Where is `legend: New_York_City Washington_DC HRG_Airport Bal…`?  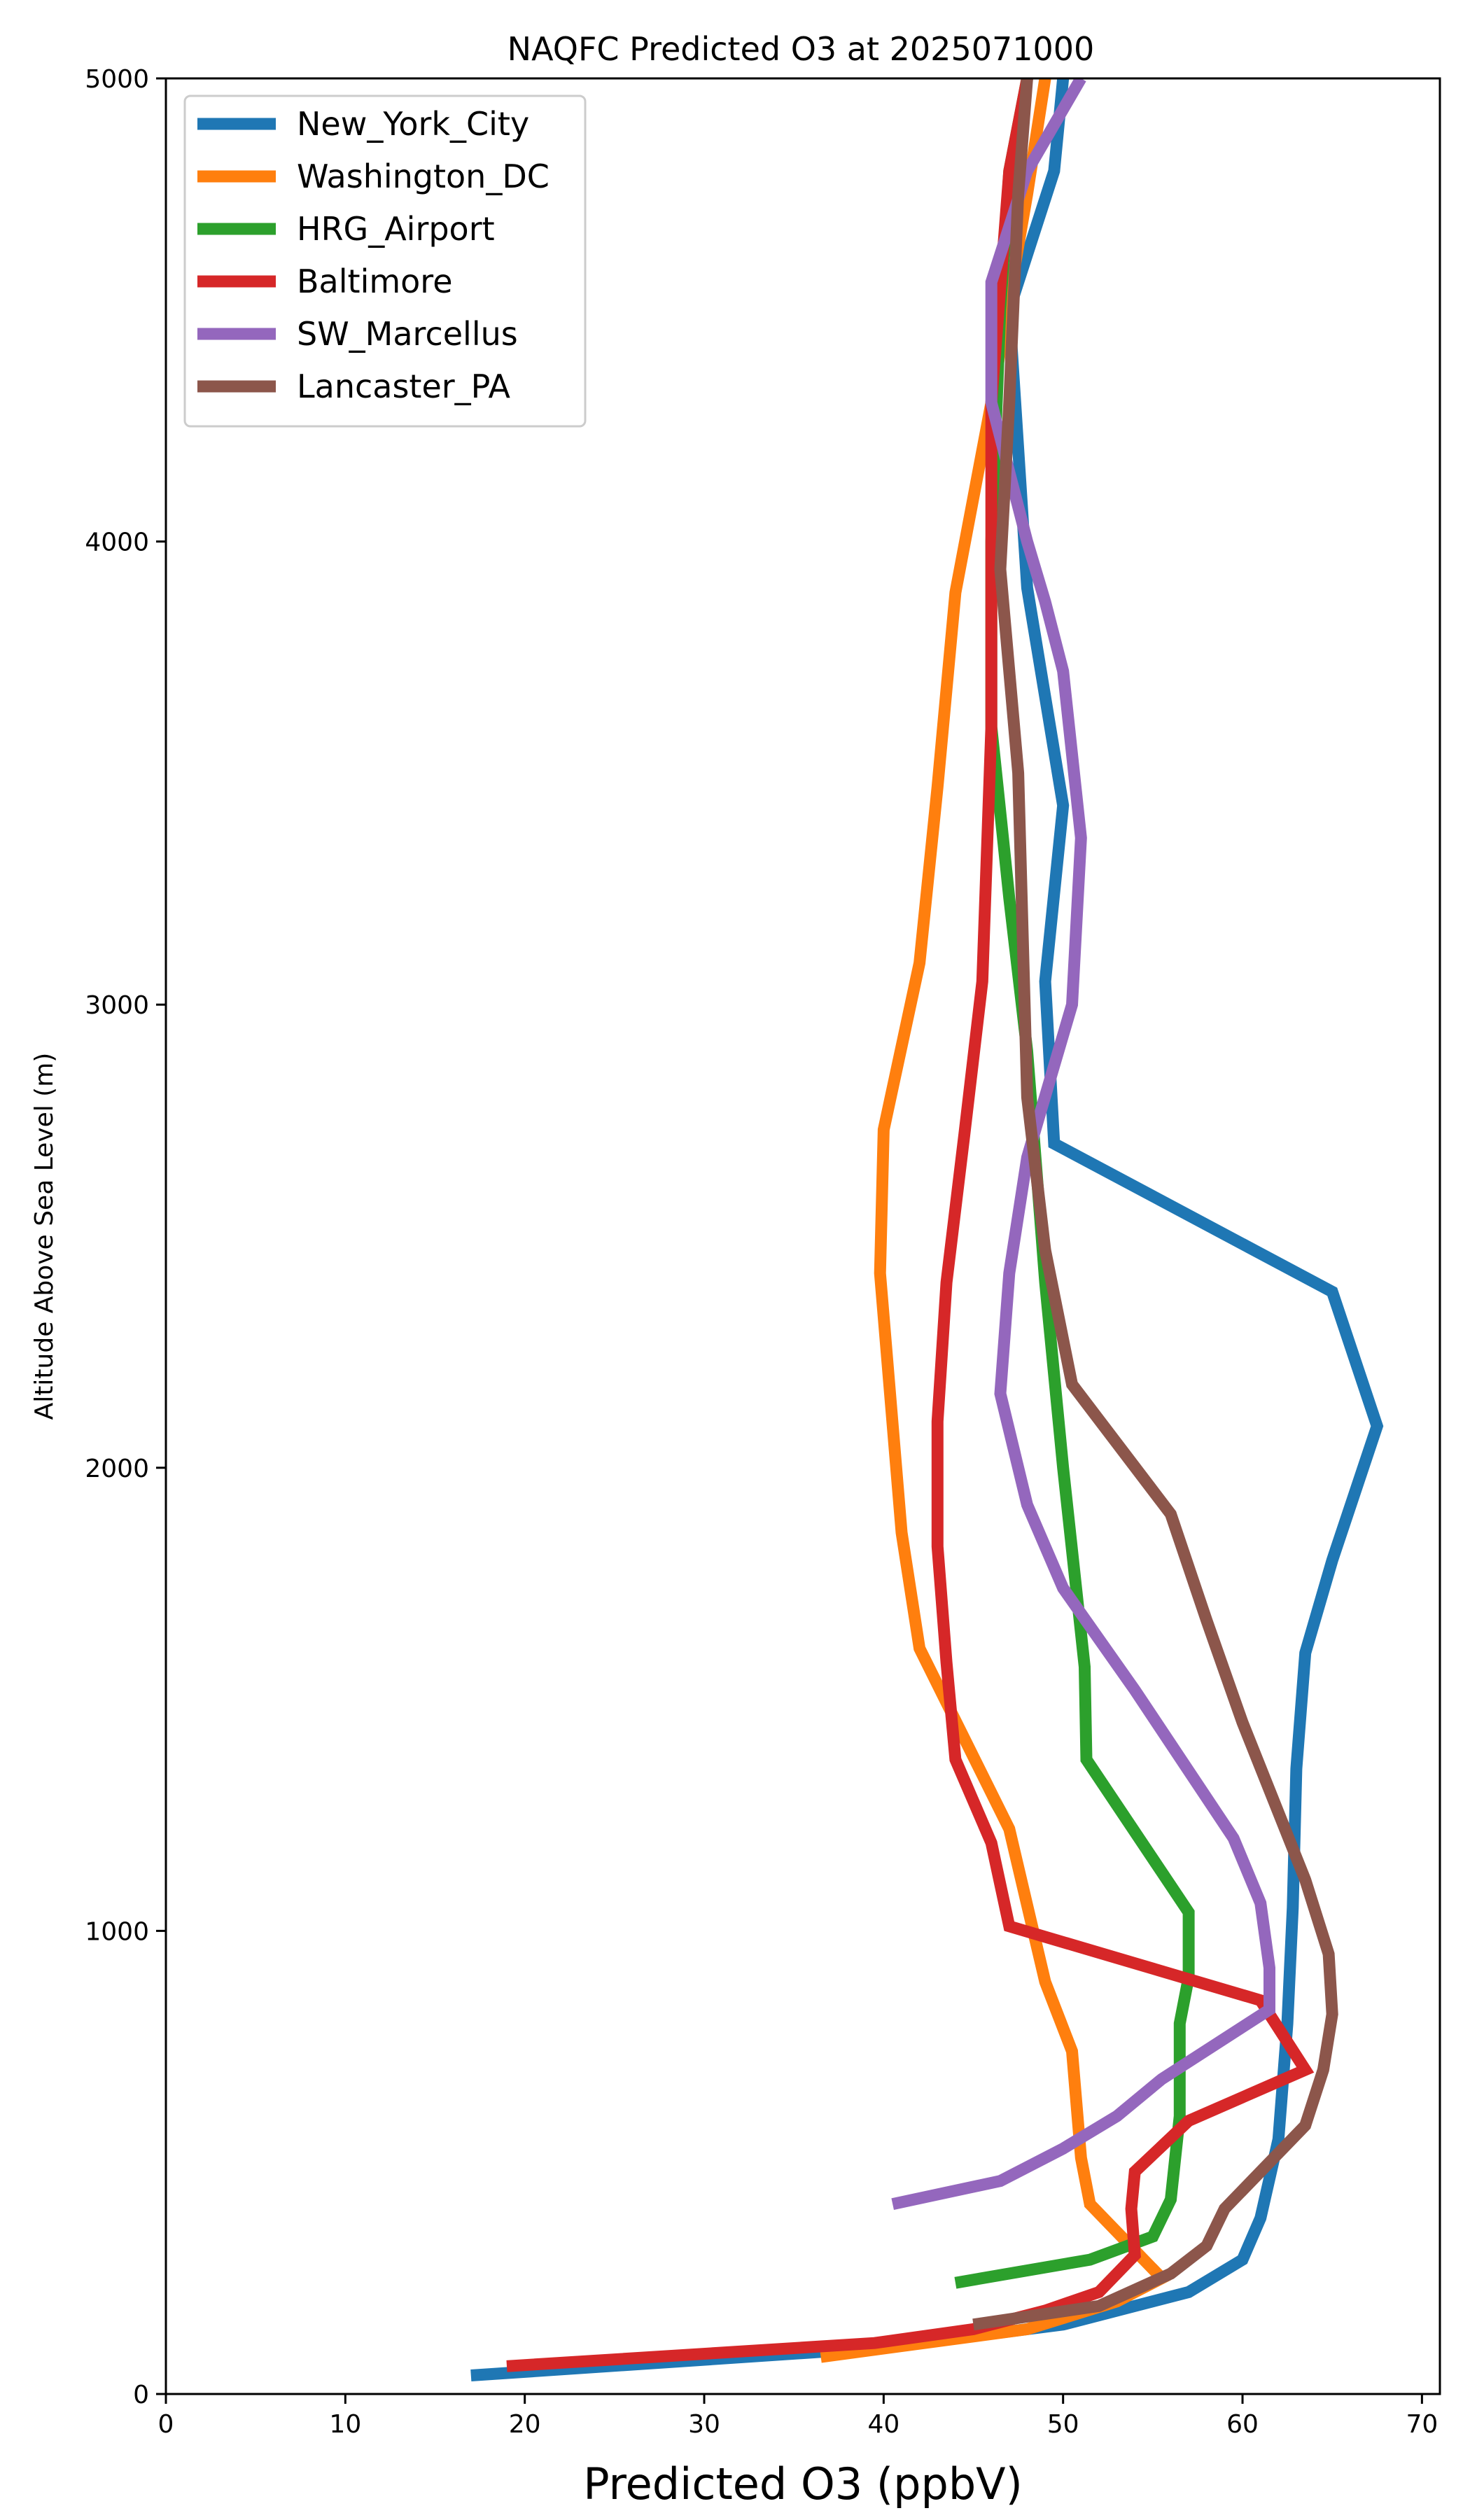 legend: New_York_City Washington_DC HRG_Airport Bal… is located at coordinates (385, 261).